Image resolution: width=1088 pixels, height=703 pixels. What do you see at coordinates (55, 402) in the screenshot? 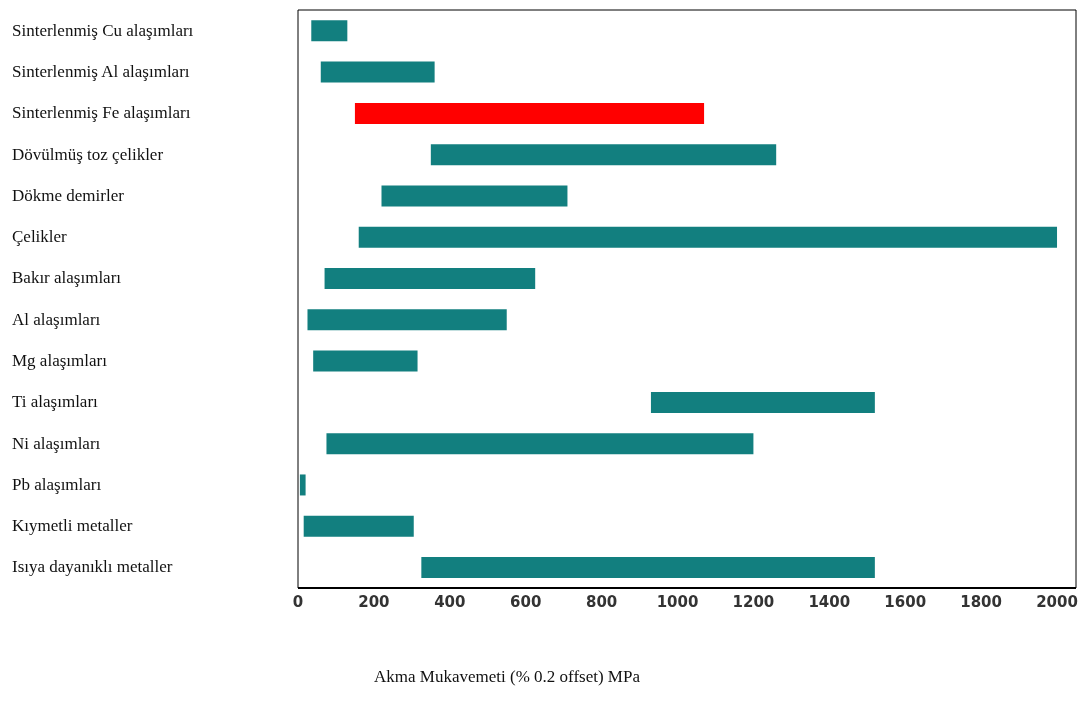
I see `y-tick-label: Ti alaşımları` at bounding box center [55, 402].